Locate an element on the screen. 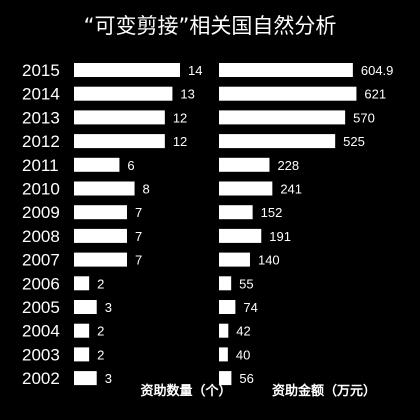 This screenshot has width=420, height=420. year-label: 2014 is located at coordinates (41, 94).